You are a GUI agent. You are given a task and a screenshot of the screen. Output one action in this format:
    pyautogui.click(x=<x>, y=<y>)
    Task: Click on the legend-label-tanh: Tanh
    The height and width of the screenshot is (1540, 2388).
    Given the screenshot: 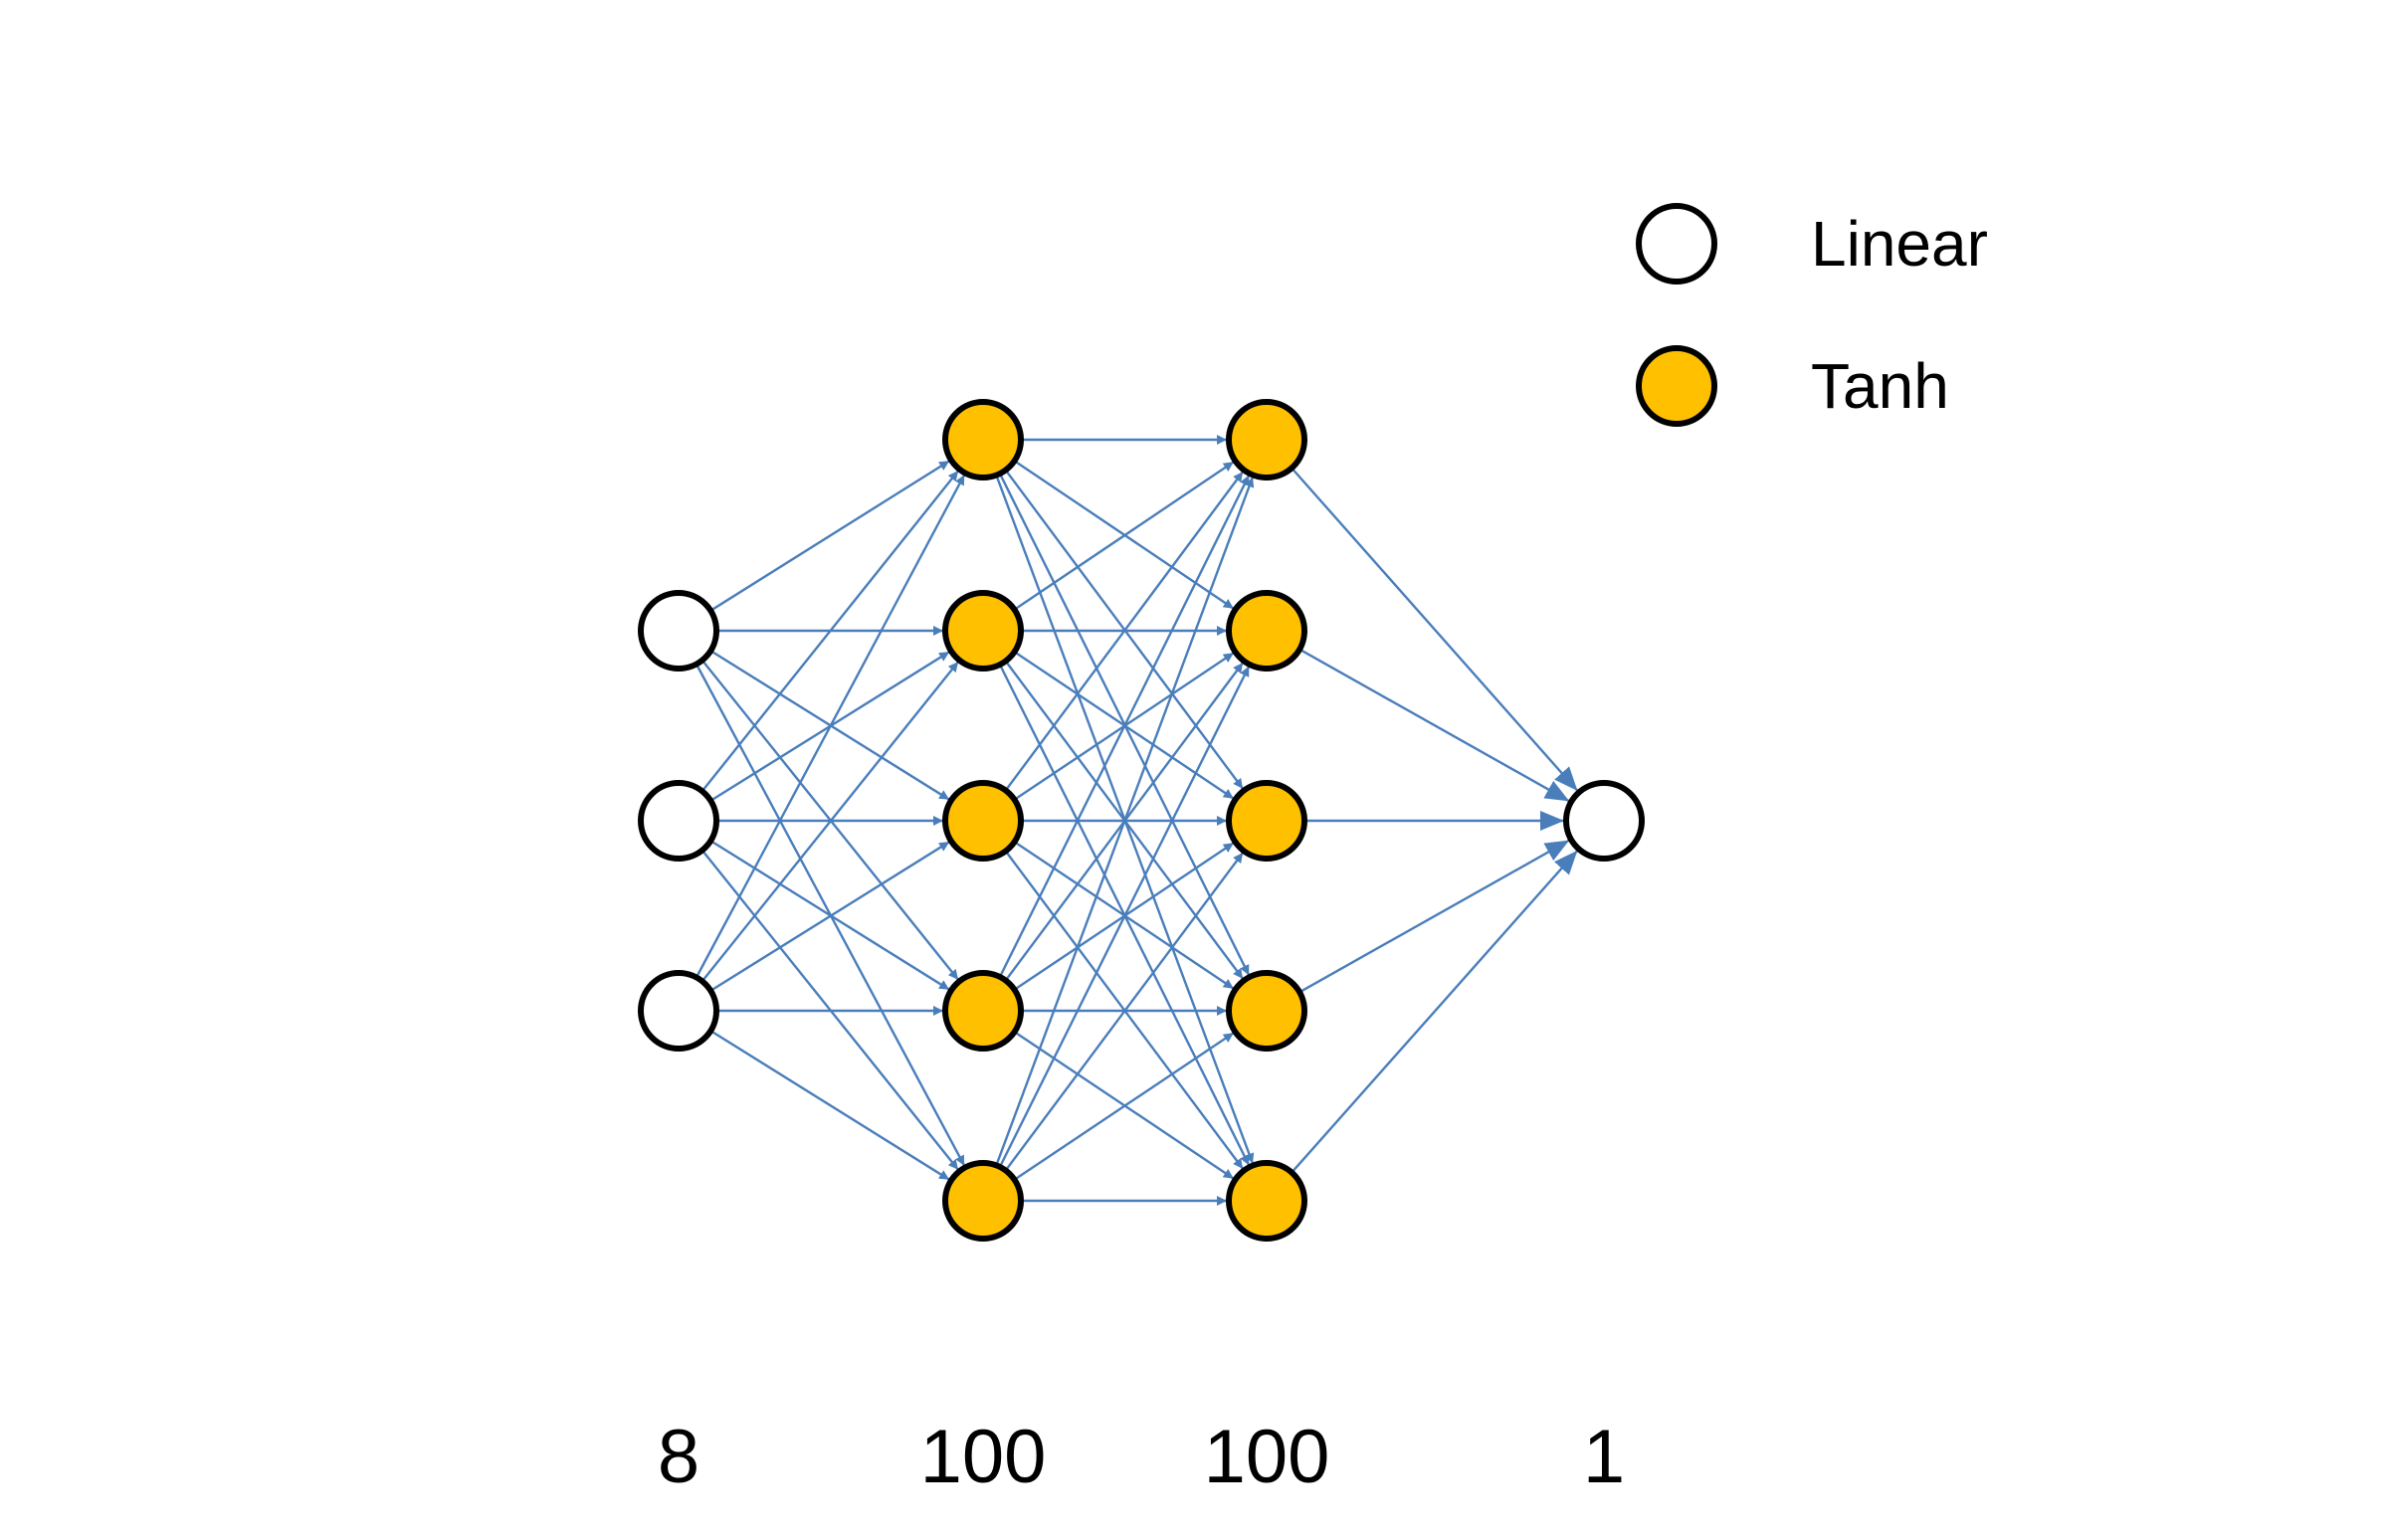 What is the action you would take?
    pyautogui.click(x=1880, y=386)
    